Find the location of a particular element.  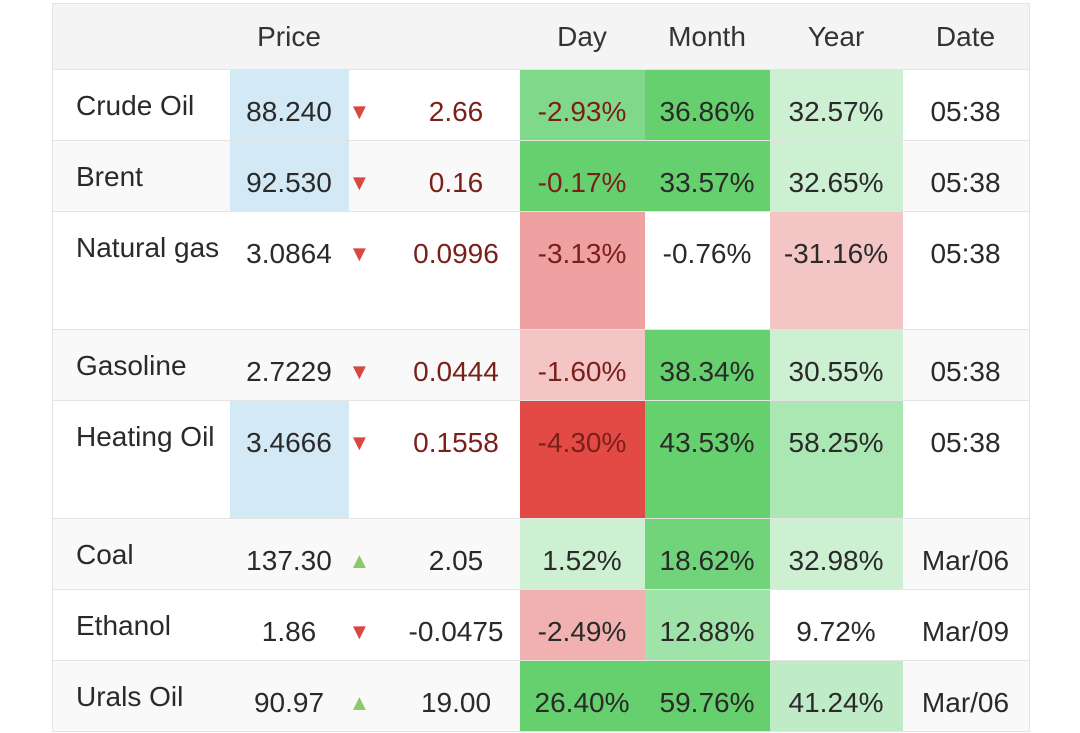

table-row: Coal 137.30 ▲ 2.05 1.52% 18.62% 32.98% Mar/06 is located at coordinates (540, 554).